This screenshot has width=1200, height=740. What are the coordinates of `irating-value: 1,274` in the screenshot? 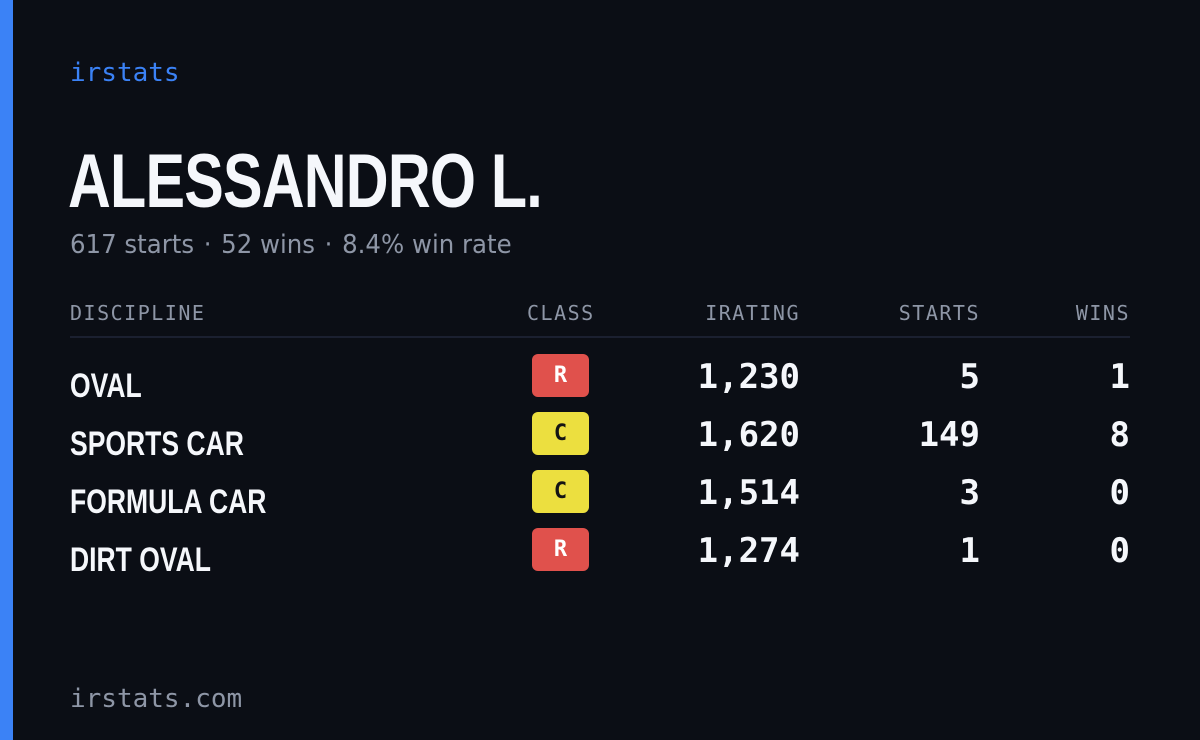 It's located at (748, 551).